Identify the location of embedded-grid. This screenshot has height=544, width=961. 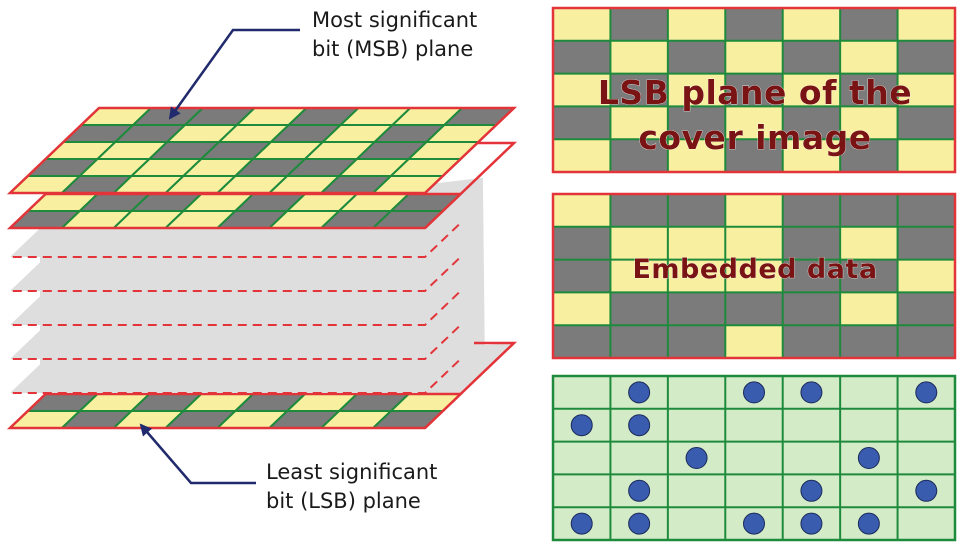
(754, 276).